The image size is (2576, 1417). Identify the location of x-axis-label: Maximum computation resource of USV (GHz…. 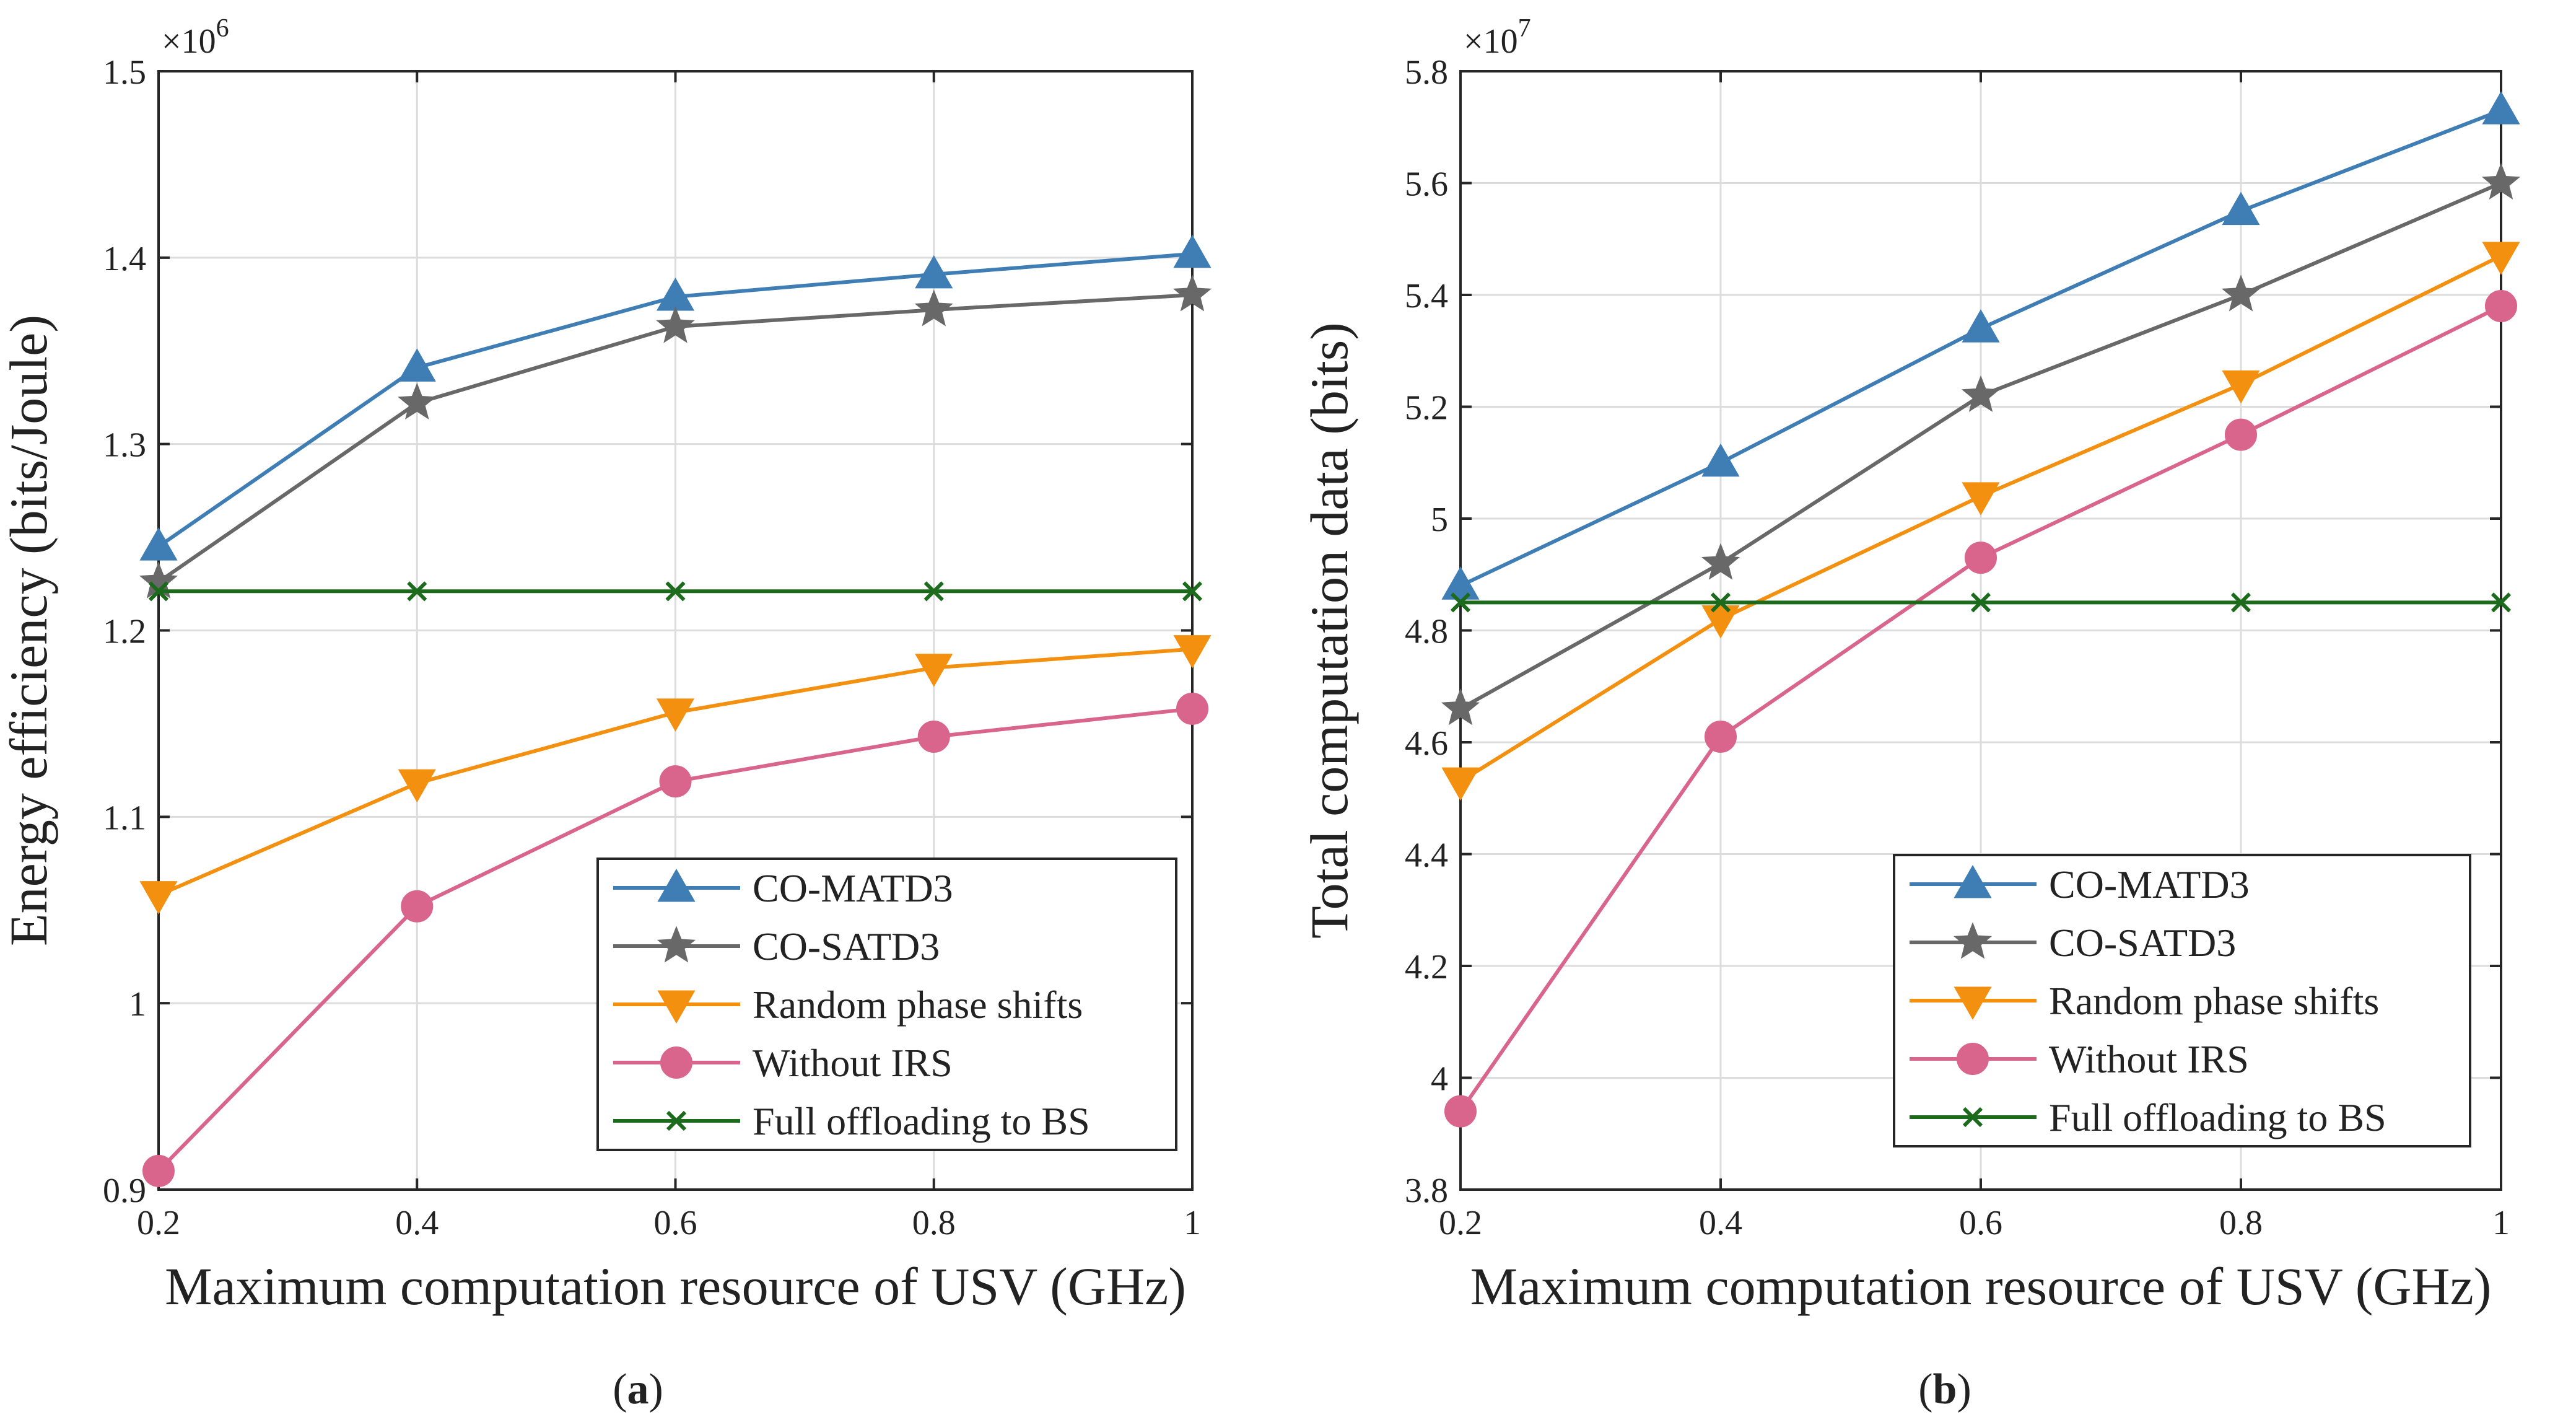
(1981, 1286).